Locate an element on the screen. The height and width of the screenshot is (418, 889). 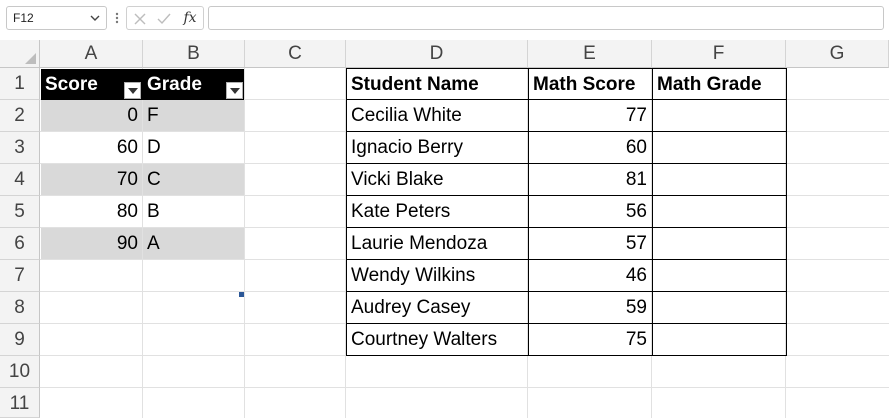
row-header-10: 10 is located at coordinates (20, 372).